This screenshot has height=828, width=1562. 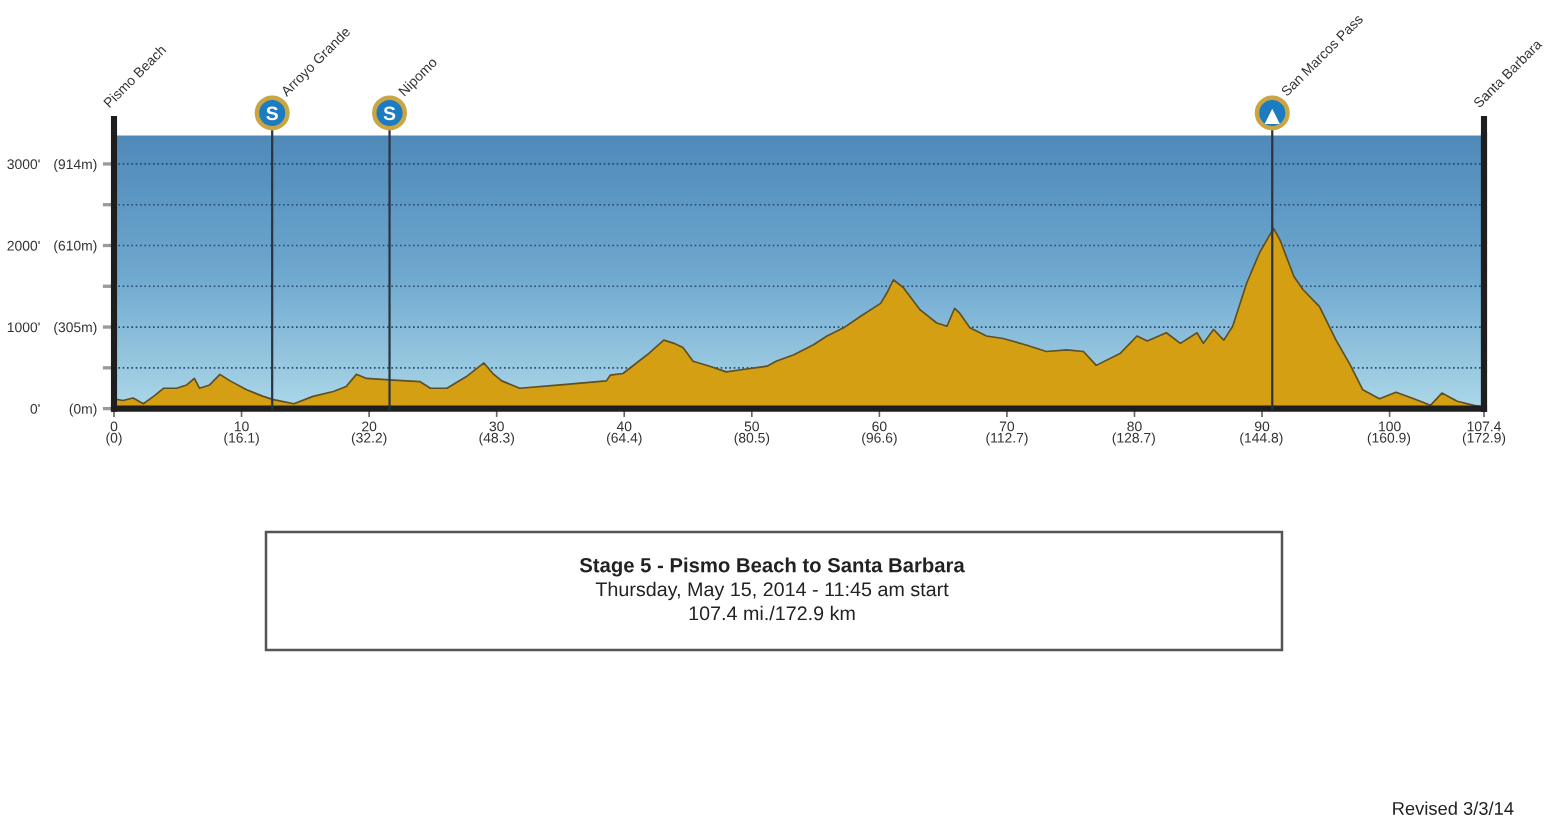 I want to click on text: Thursday, May 15, 2014 - 11:45 am start, so click(x=772, y=591).